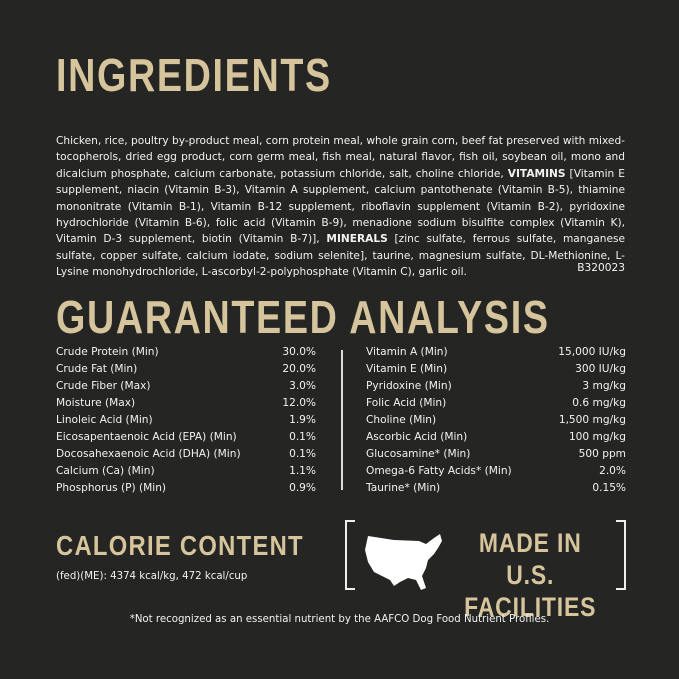 Image resolution: width=679 pixels, height=679 pixels. I want to click on analysis-row: Docosahexaenoic Acid (DHA) (Min) 0.1%, so click(186, 454).